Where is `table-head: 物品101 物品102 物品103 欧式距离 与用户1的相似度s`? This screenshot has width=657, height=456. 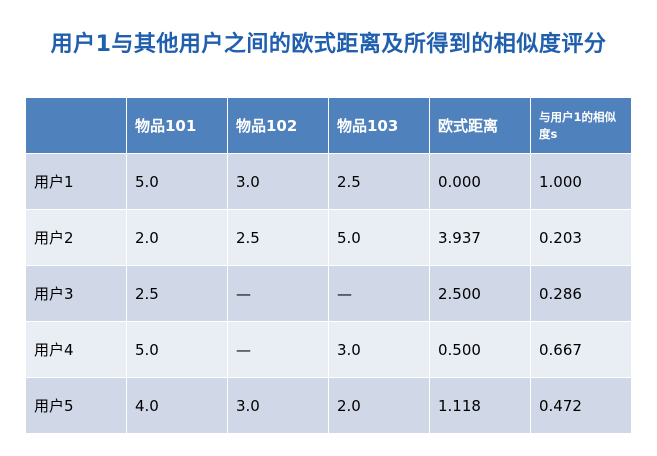
table-head: 物品101 物品102 物品103 欧式距离 与用户1的相似度s is located at coordinates (328, 125).